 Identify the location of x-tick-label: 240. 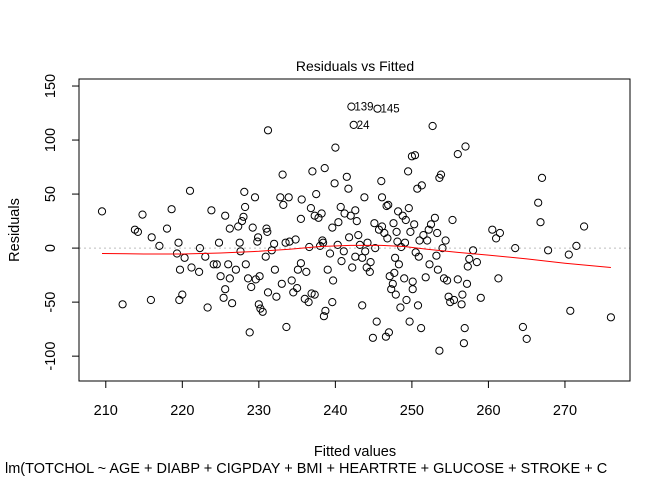
(335, 411).